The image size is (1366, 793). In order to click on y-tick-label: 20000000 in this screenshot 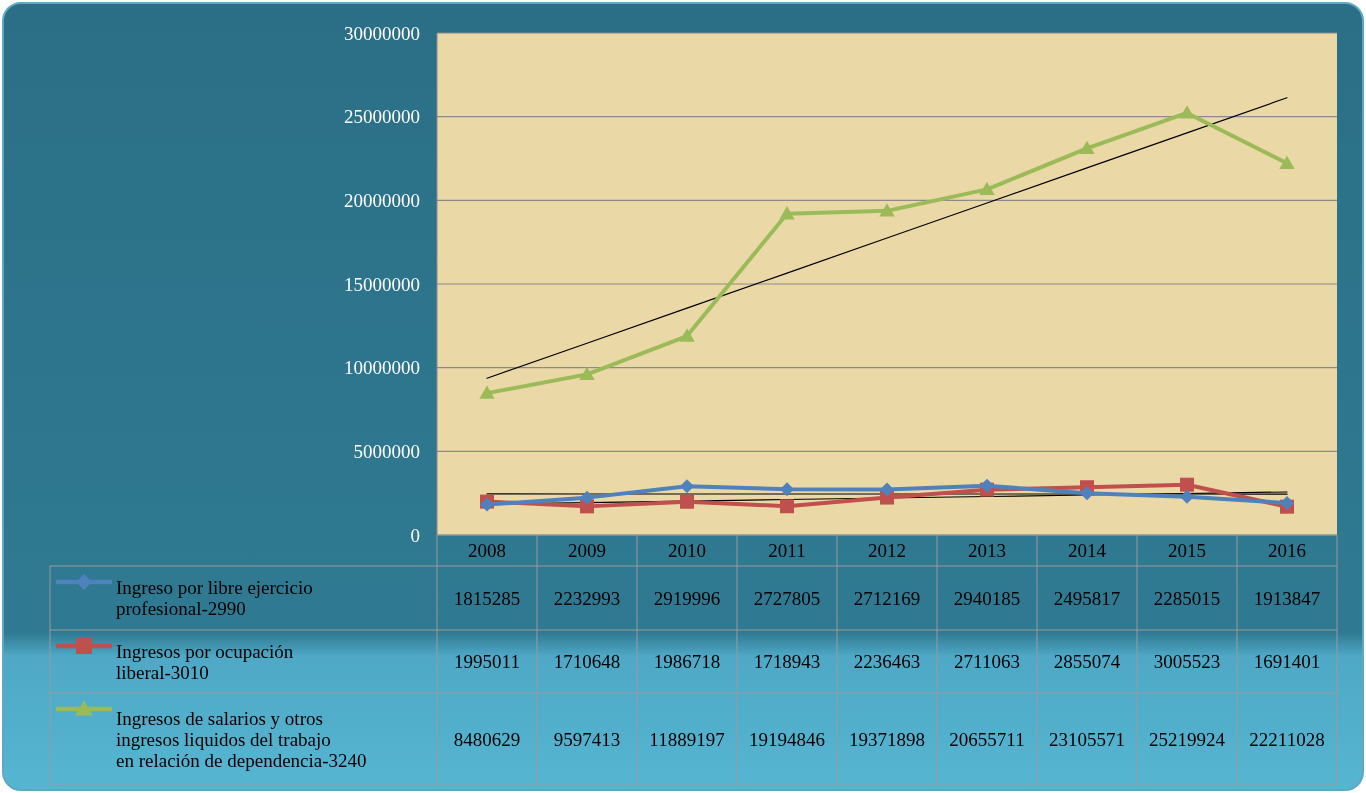, I will do `click(382, 200)`.